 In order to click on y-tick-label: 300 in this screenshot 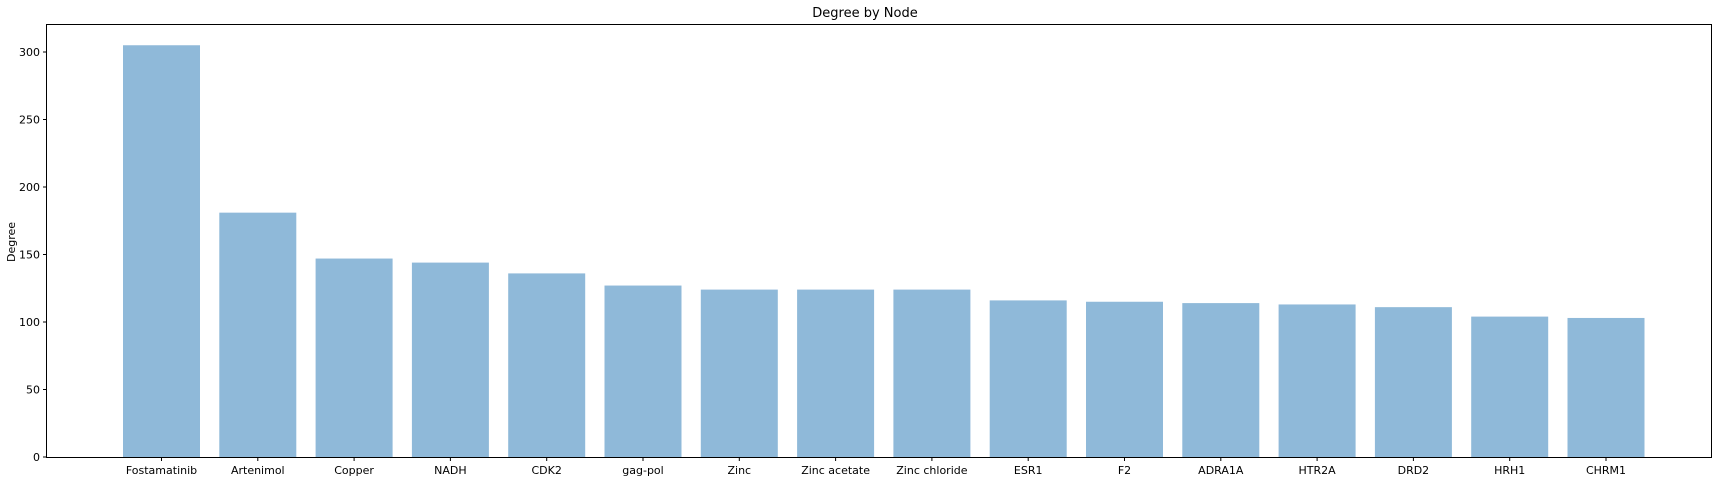, I will do `click(29, 52)`.